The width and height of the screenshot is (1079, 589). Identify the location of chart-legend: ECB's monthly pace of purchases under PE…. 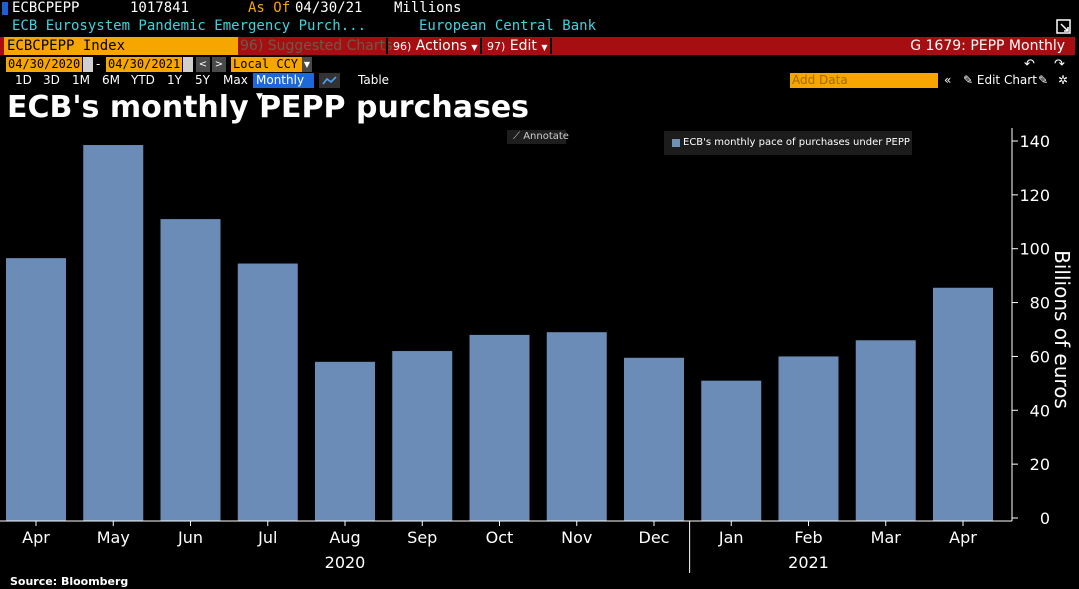
(788, 143).